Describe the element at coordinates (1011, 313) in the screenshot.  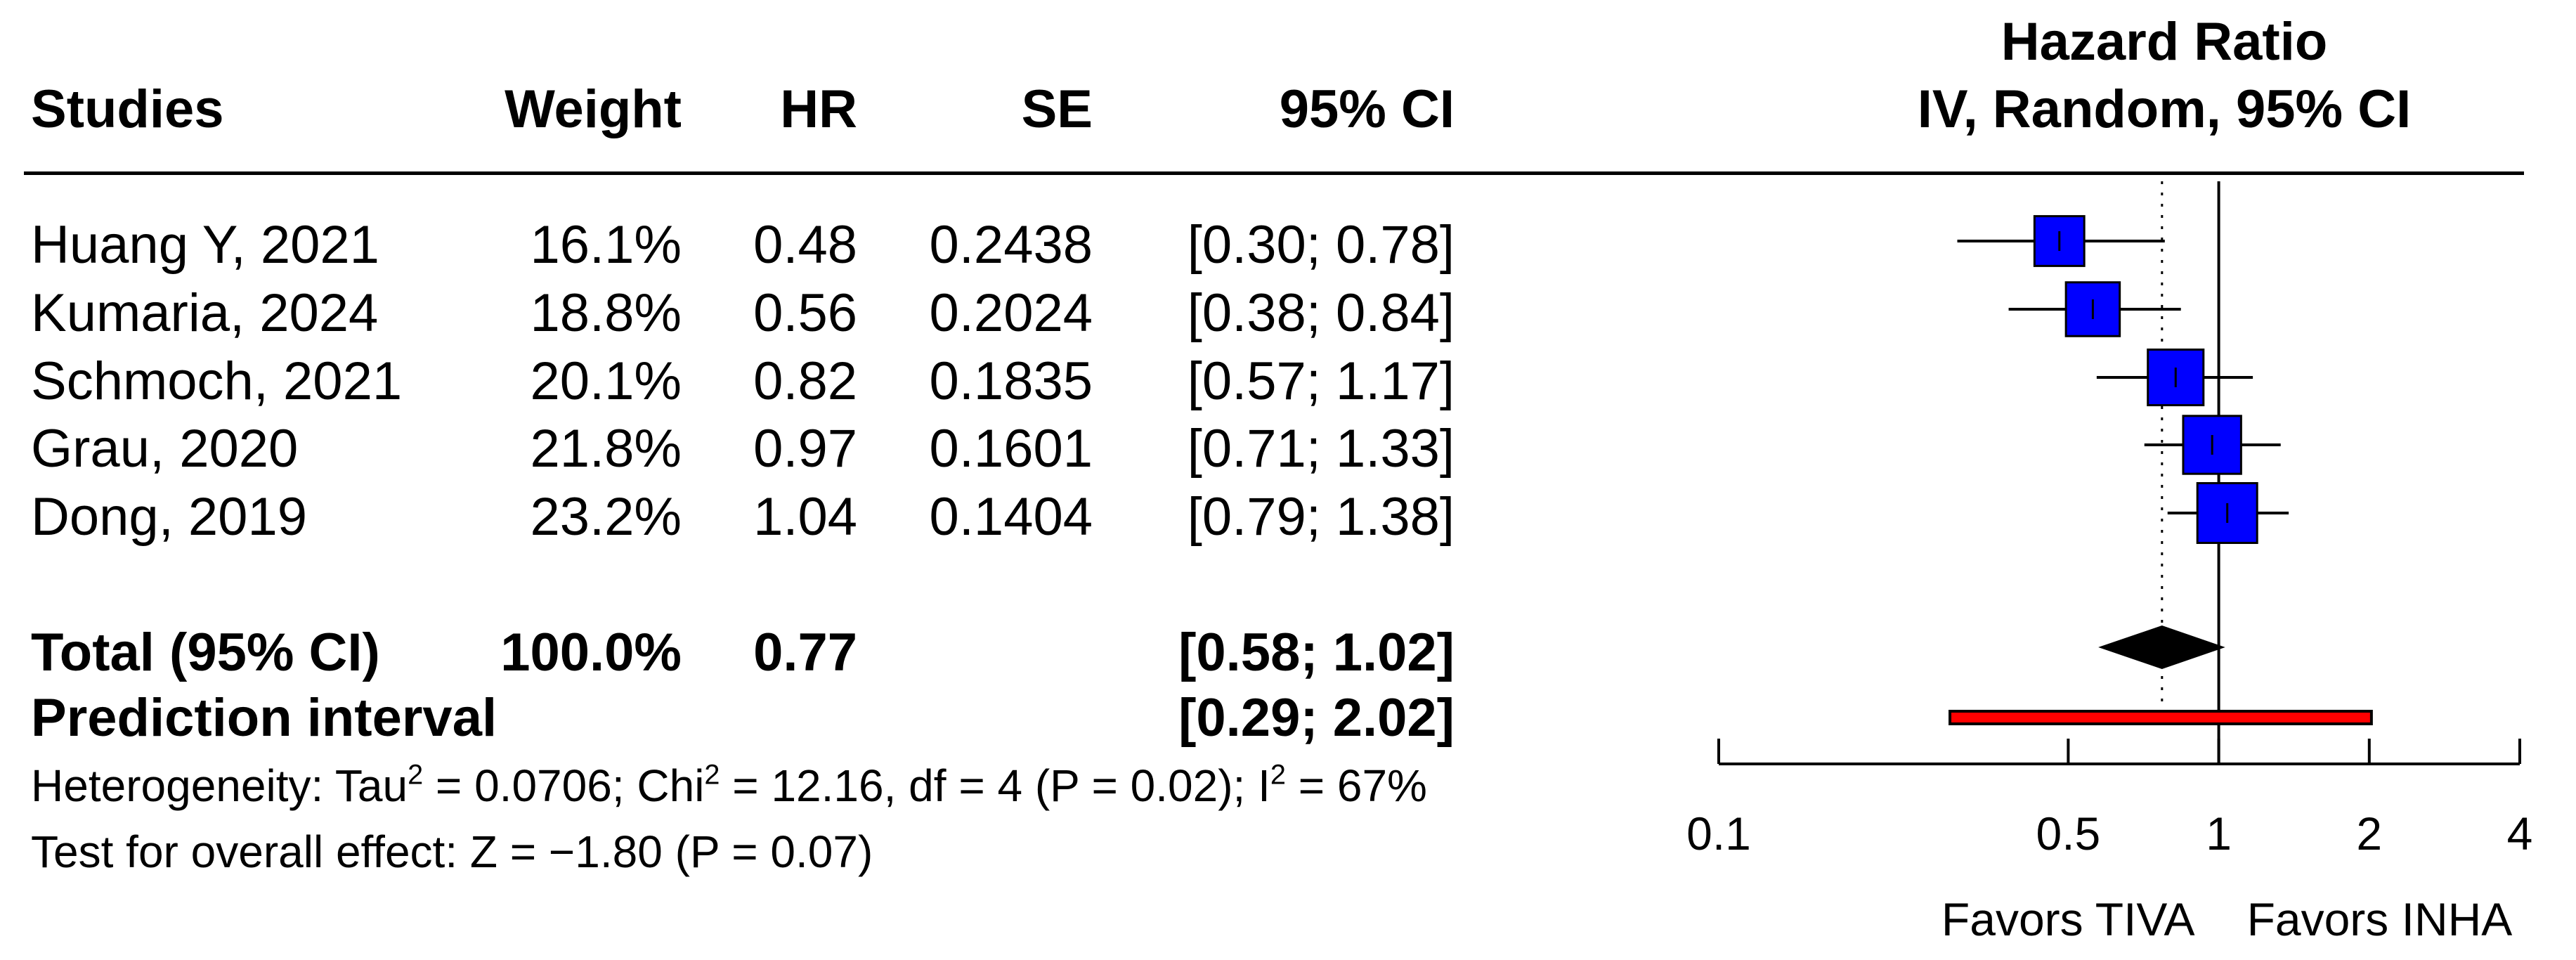
I see `study-se: 0.2024` at that location.